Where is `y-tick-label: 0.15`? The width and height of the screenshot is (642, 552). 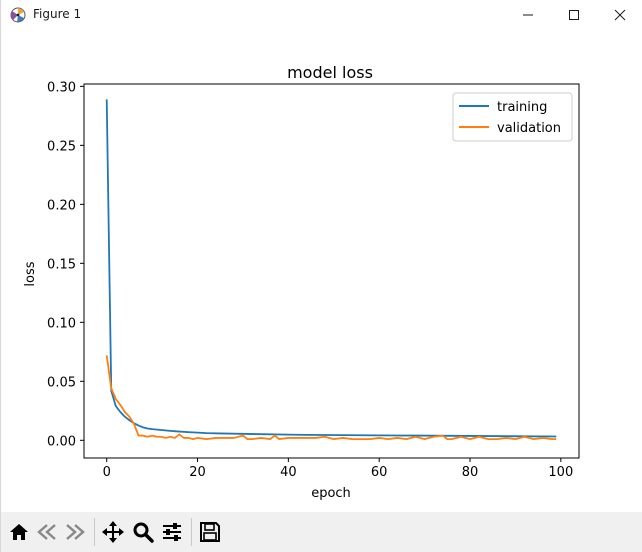 y-tick-label: 0.15 is located at coordinates (61, 264).